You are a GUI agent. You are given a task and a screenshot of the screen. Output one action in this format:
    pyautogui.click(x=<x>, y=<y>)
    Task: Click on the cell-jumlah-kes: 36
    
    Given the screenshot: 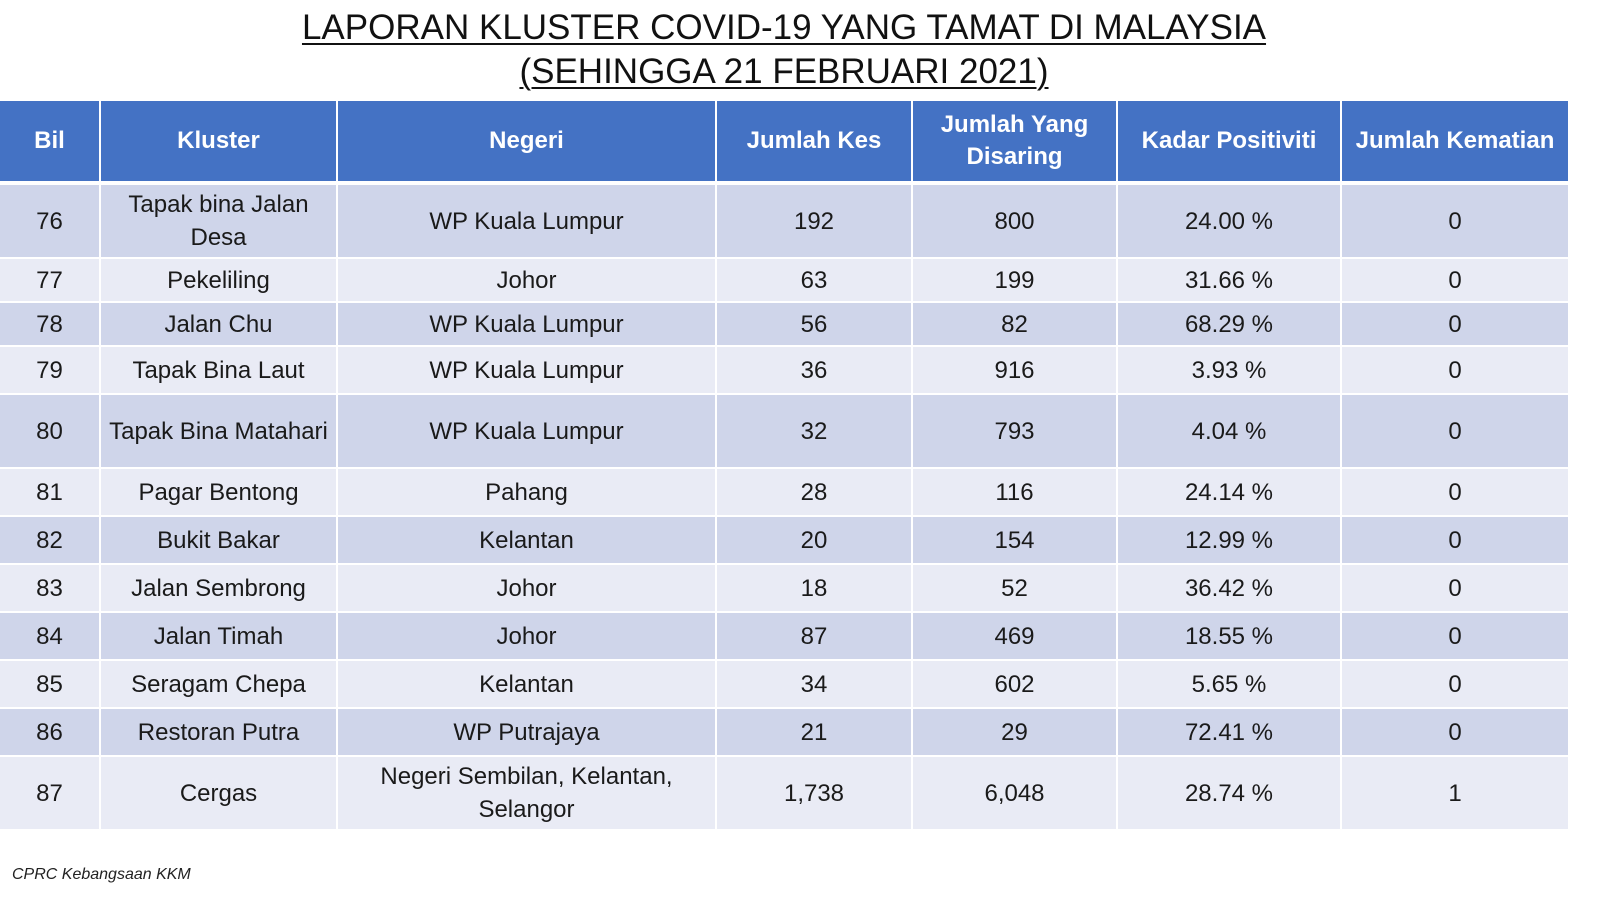 What is the action you would take?
    pyautogui.click(x=814, y=370)
    